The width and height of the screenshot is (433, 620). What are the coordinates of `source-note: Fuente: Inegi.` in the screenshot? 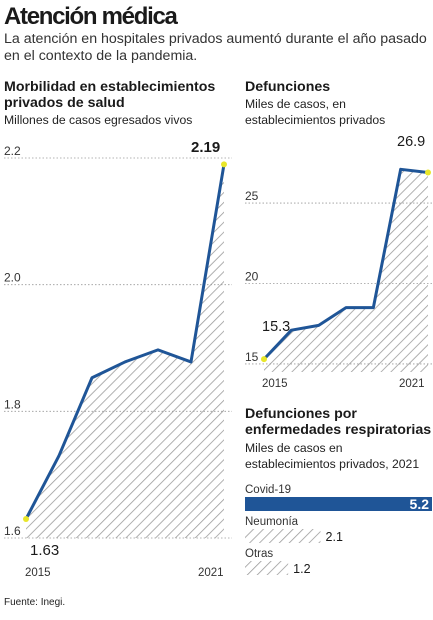 It's located at (35, 602).